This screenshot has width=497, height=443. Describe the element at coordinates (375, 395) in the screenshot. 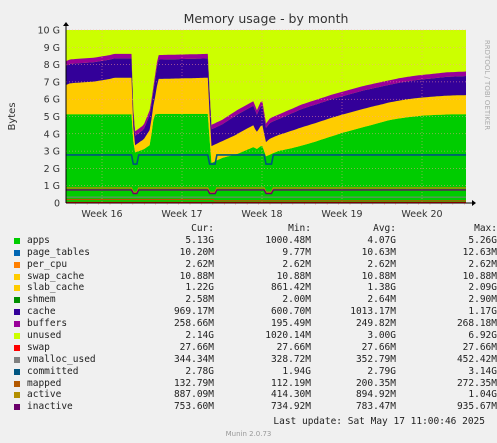

I see `legend-avg-value: 894.92M` at that location.